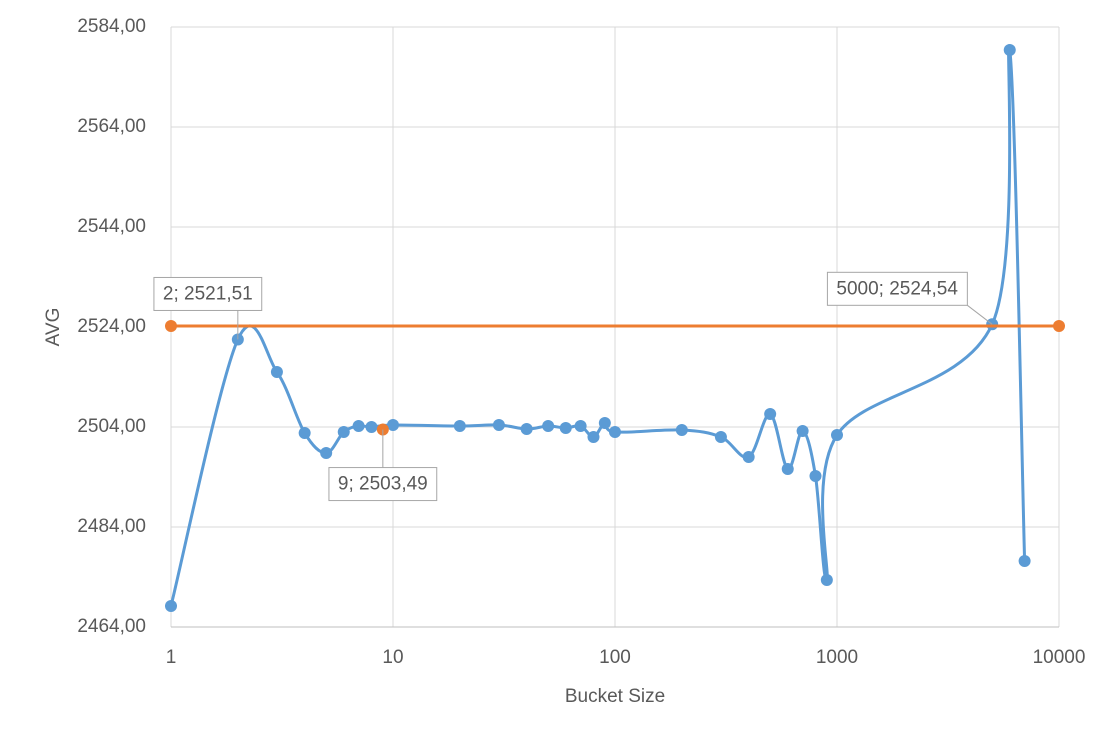 Image resolution: width=1116 pixels, height=748 pixels. What do you see at coordinates (111, 126) in the screenshot?
I see `y-tick-label: 2564,00` at bounding box center [111, 126].